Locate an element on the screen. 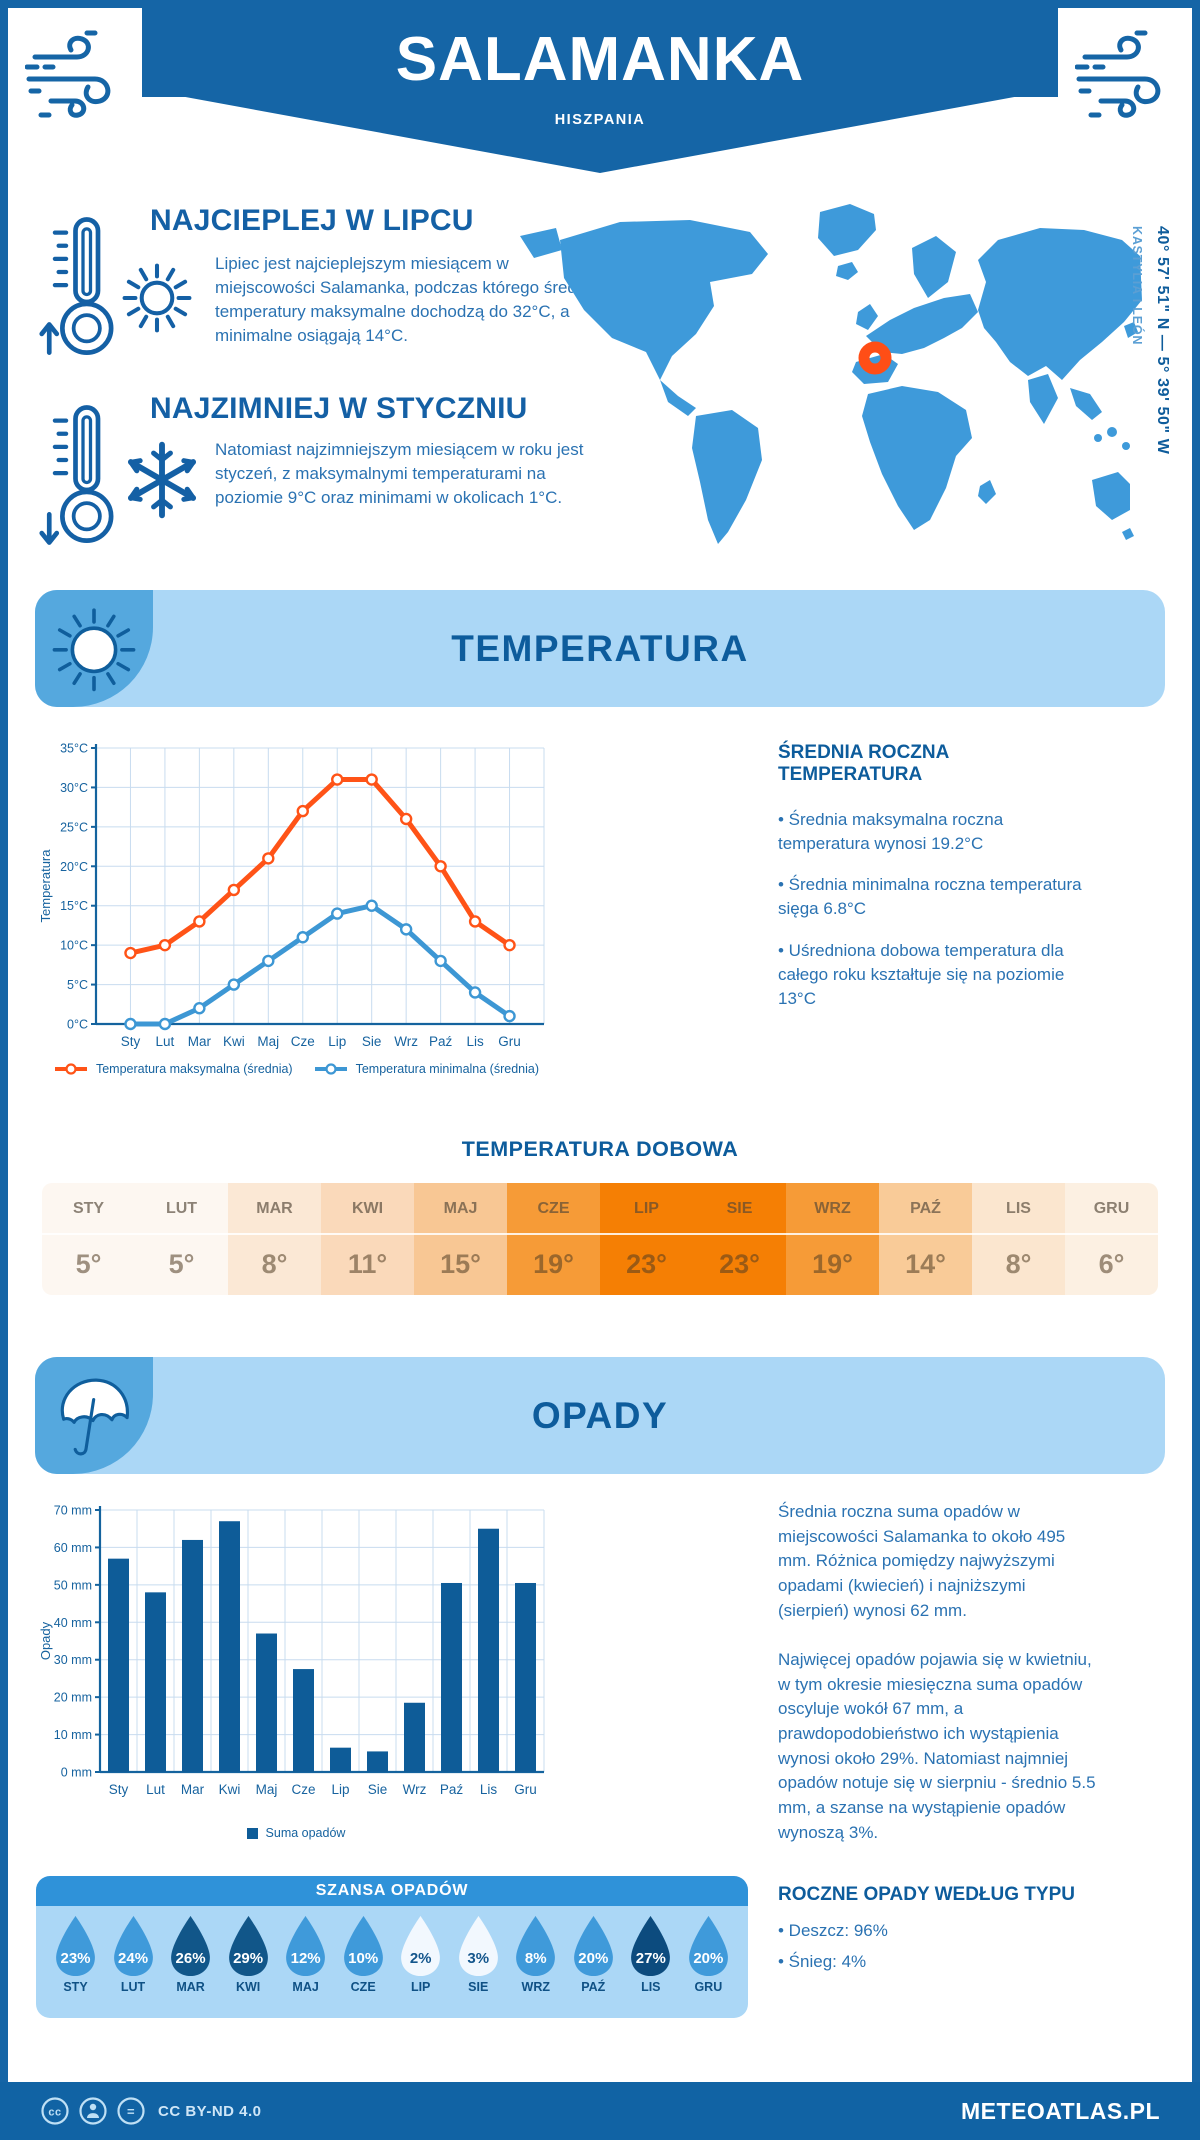 This screenshot has height=2140, width=1200. rain-chance-heading: SZANSA OPADÓW is located at coordinates (392, 1891).